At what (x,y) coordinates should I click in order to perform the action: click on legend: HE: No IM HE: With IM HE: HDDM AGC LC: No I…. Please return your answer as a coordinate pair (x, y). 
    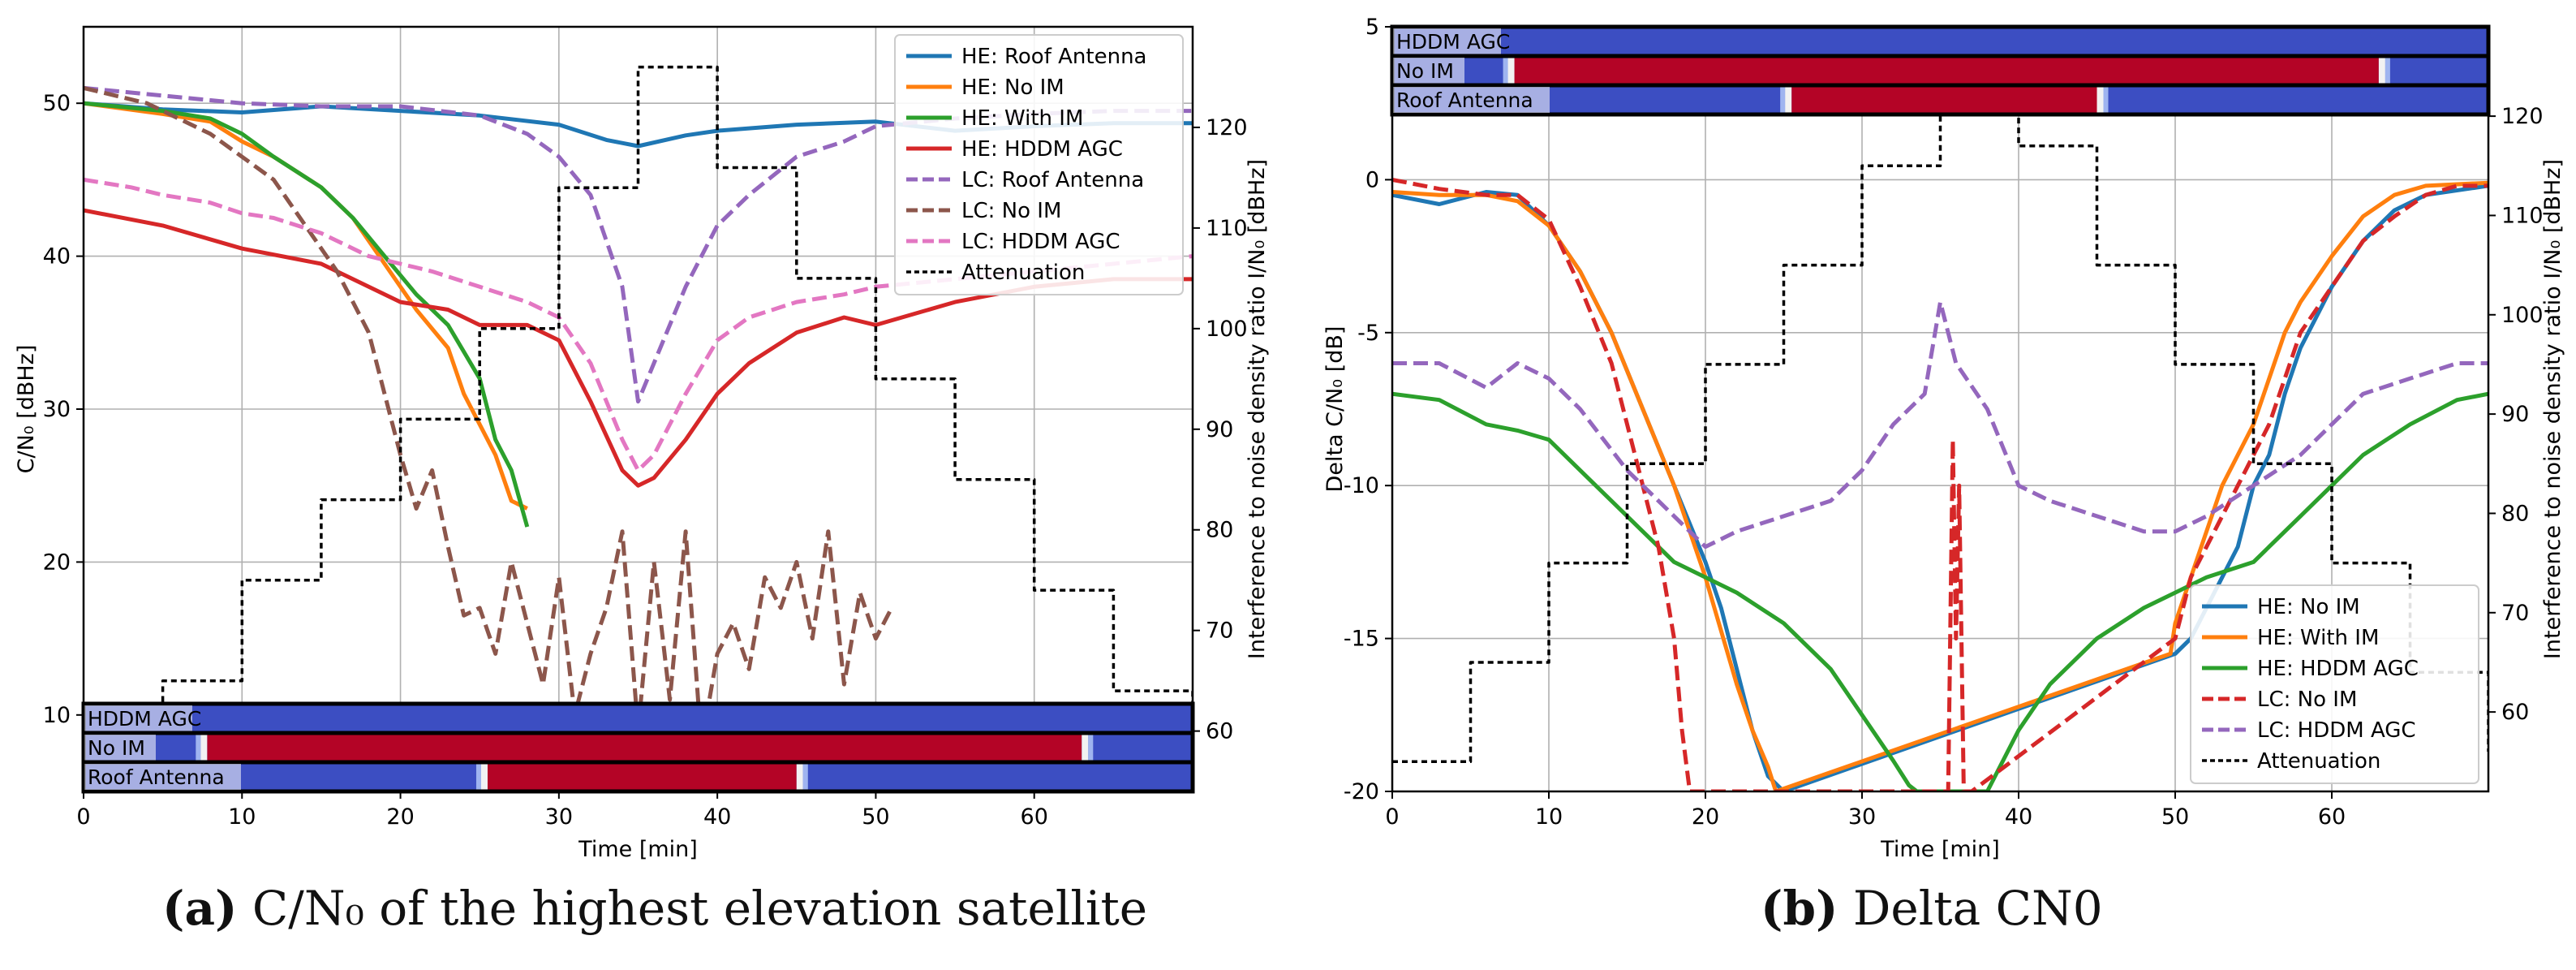
    Looking at the image, I should click on (2334, 684).